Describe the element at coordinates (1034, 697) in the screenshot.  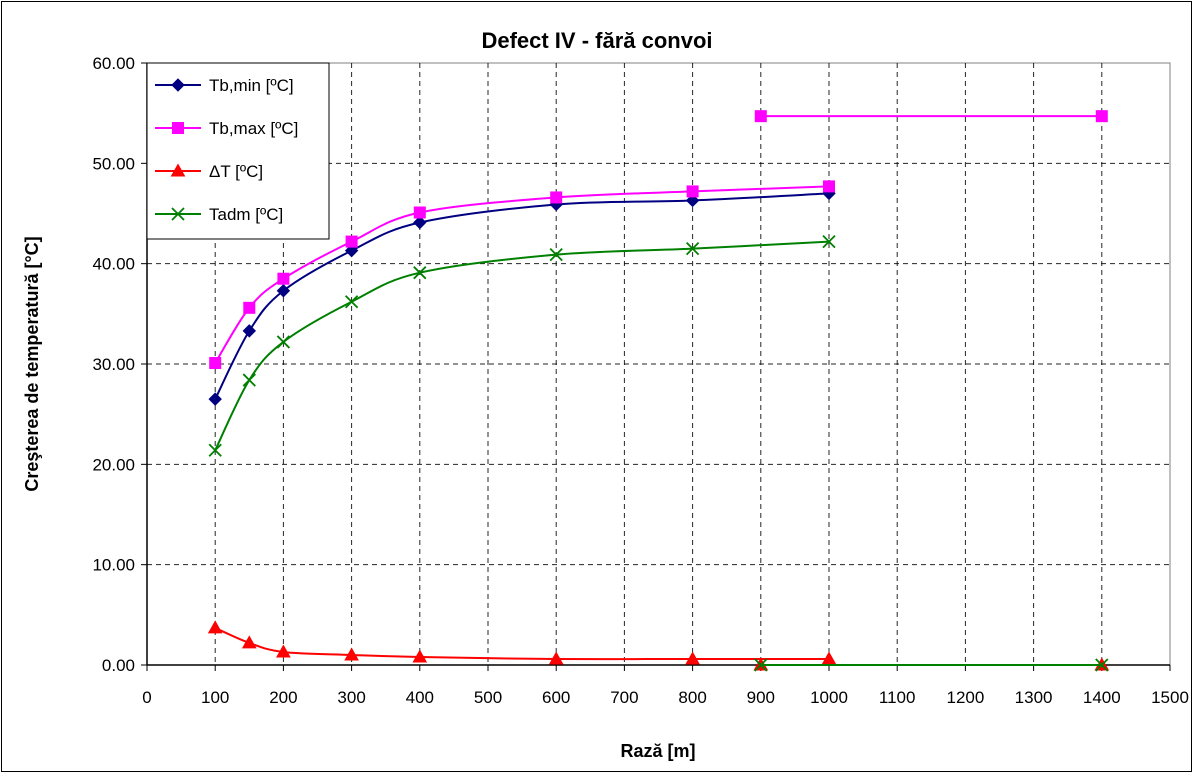
I see `x-tick-label: 1300` at that location.